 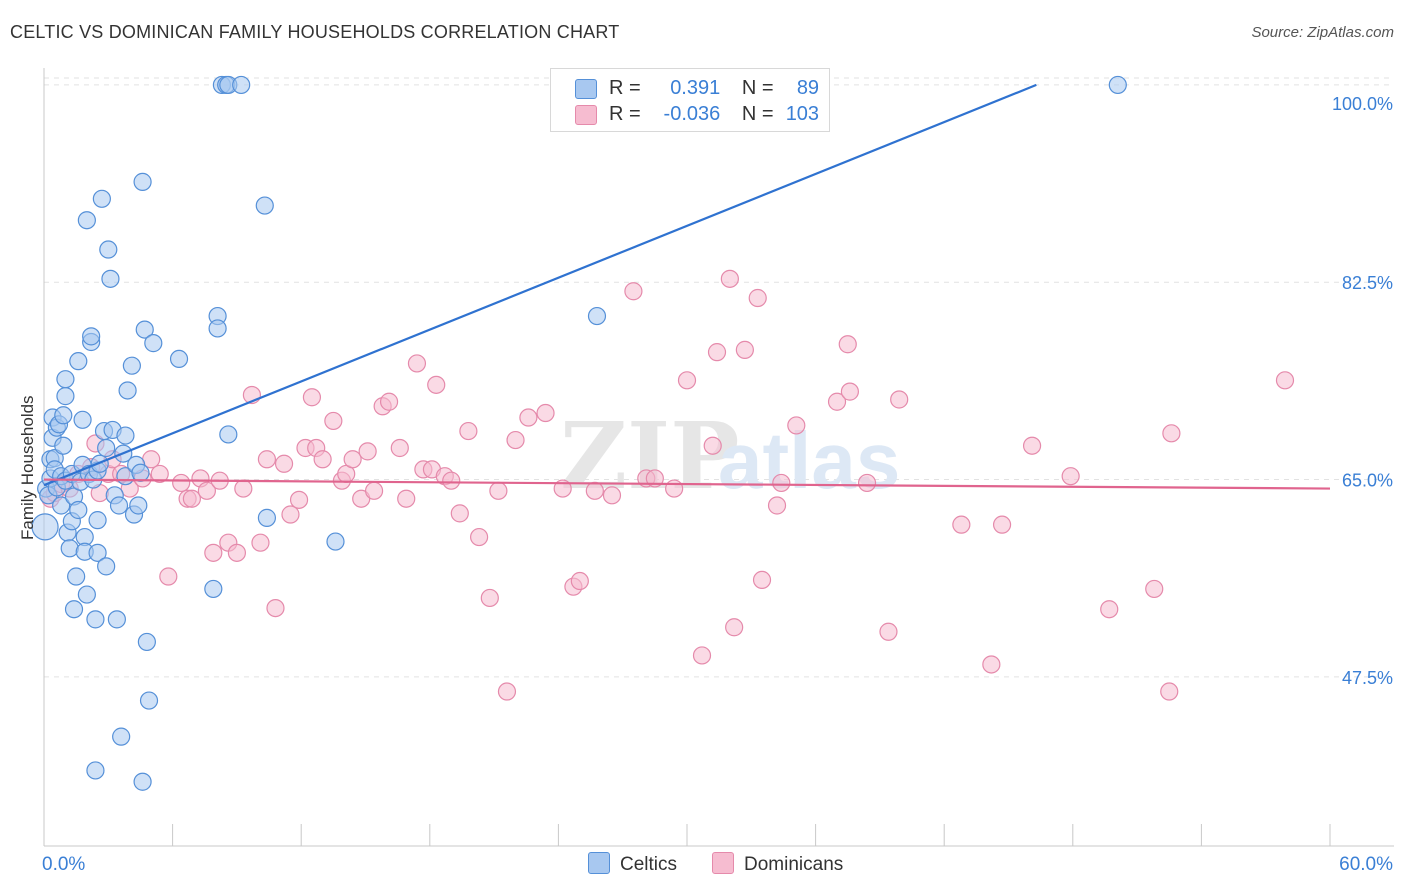 What do you see at coordinates (63, 864) in the screenshot?
I see `x-tick-label-min: 0.0%` at bounding box center [63, 864].